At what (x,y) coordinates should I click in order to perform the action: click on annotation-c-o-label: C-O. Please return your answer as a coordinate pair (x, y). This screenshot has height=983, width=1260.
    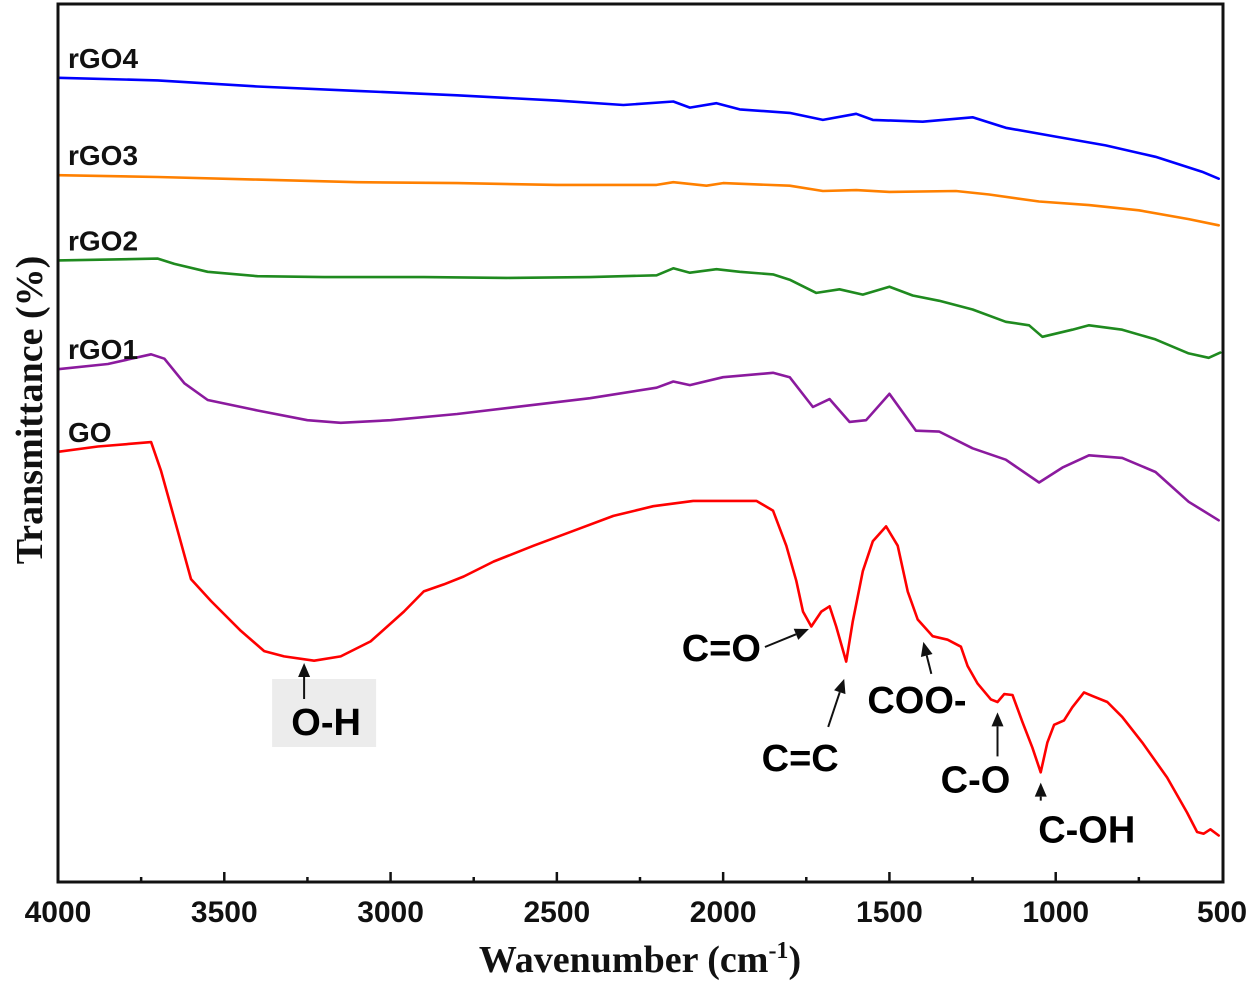
    Looking at the image, I should click on (976, 780).